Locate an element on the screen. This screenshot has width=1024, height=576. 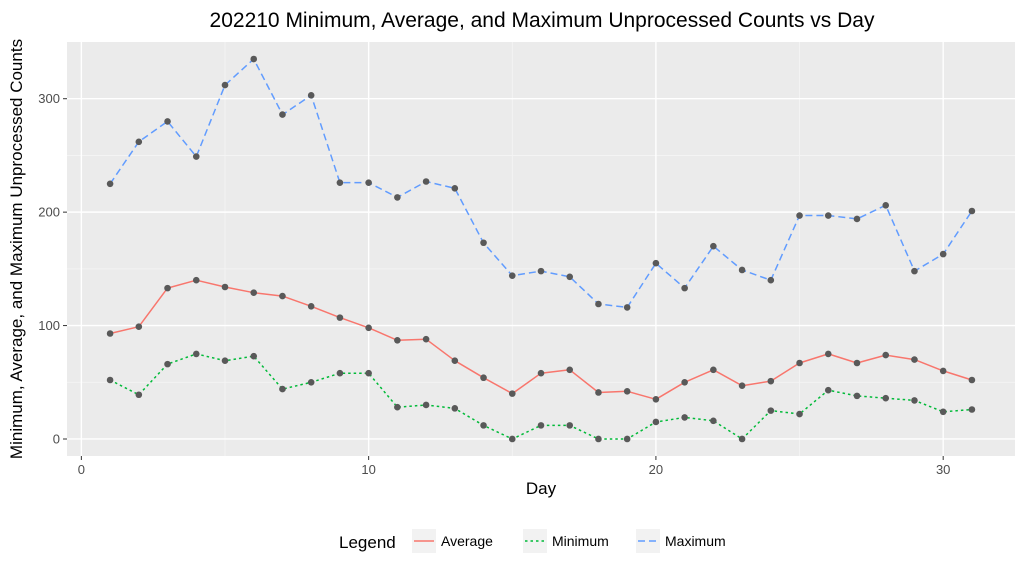
x-axis-title: Day is located at coordinates (541, 488).